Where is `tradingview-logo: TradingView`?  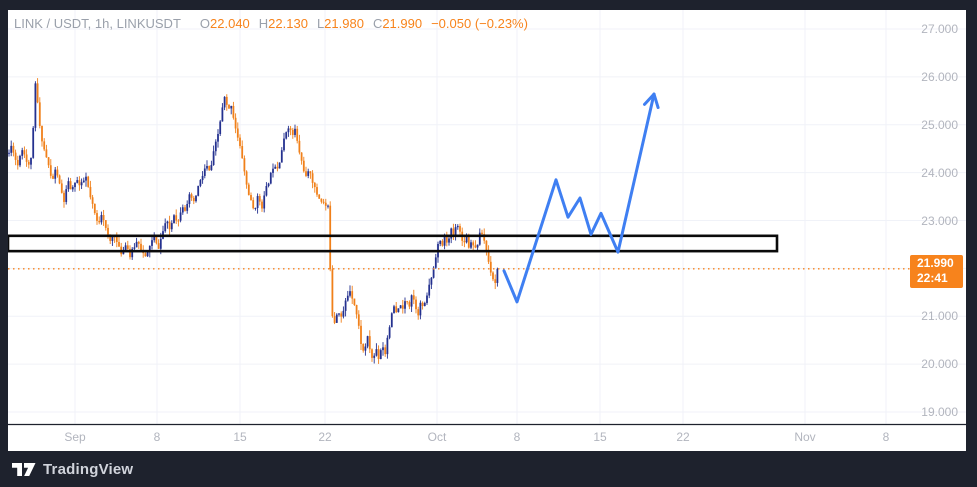
tradingview-logo: TradingView is located at coordinates (72, 469).